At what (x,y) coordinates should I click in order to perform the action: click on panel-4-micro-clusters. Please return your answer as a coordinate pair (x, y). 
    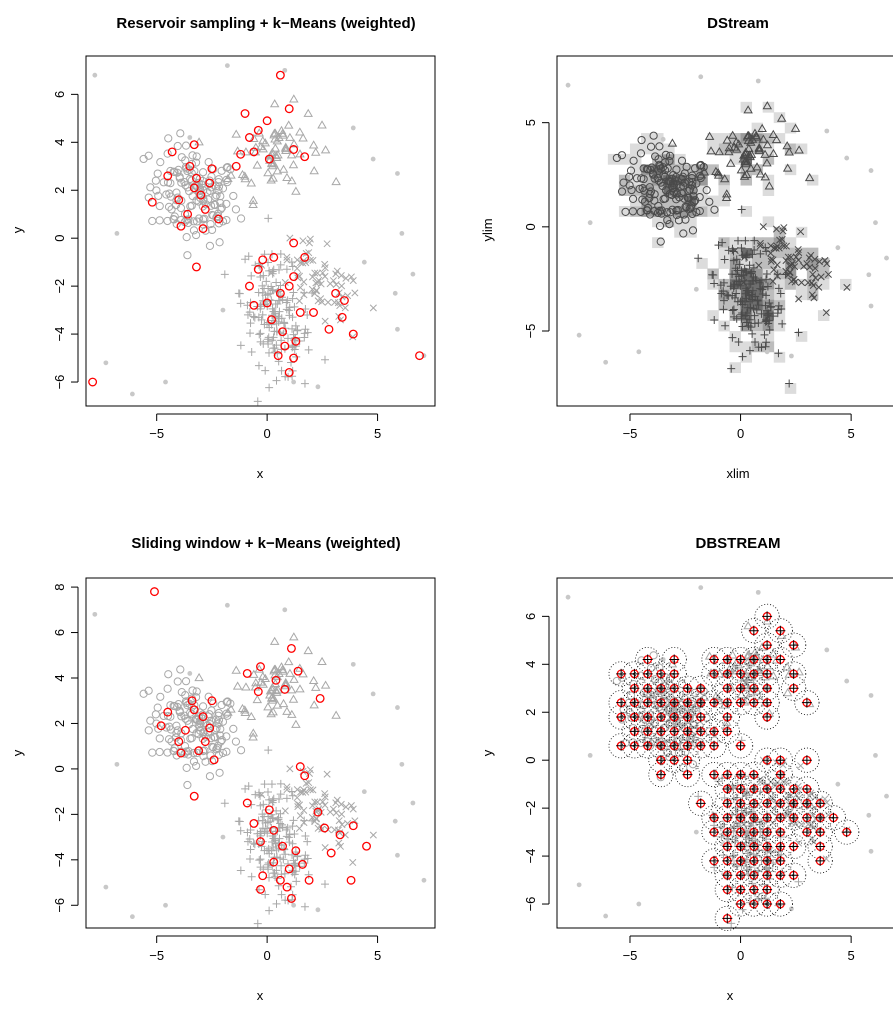
    Looking at the image, I should click on (734, 767).